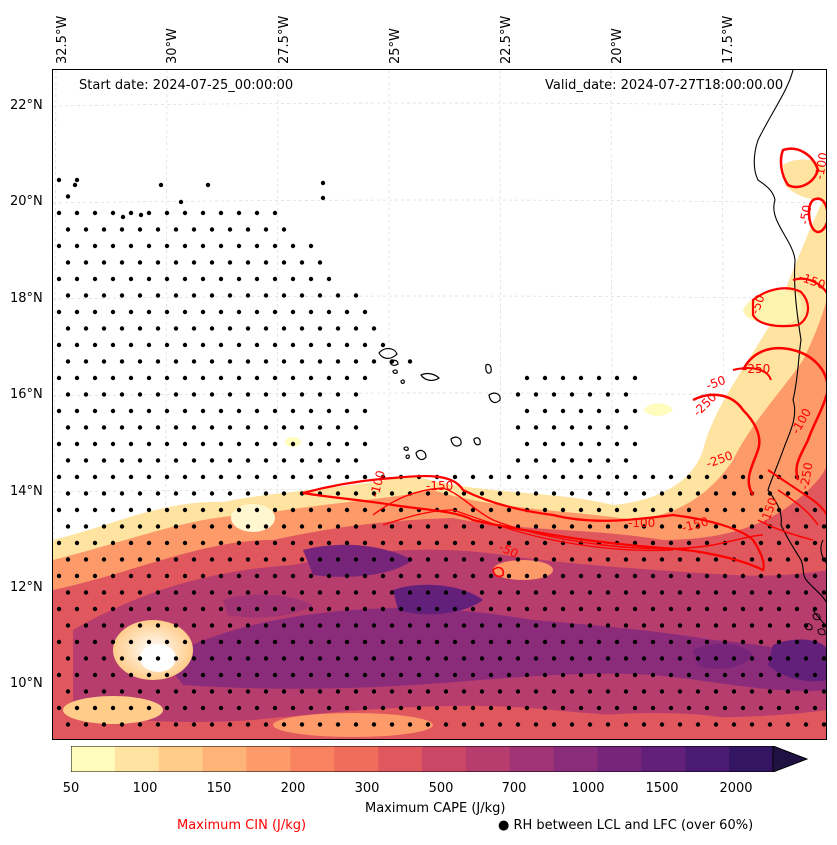 The image size is (837, 845). Describe the element at coordinates (439, 486) in the screenshot. I see `contour-label: -150` at that location.